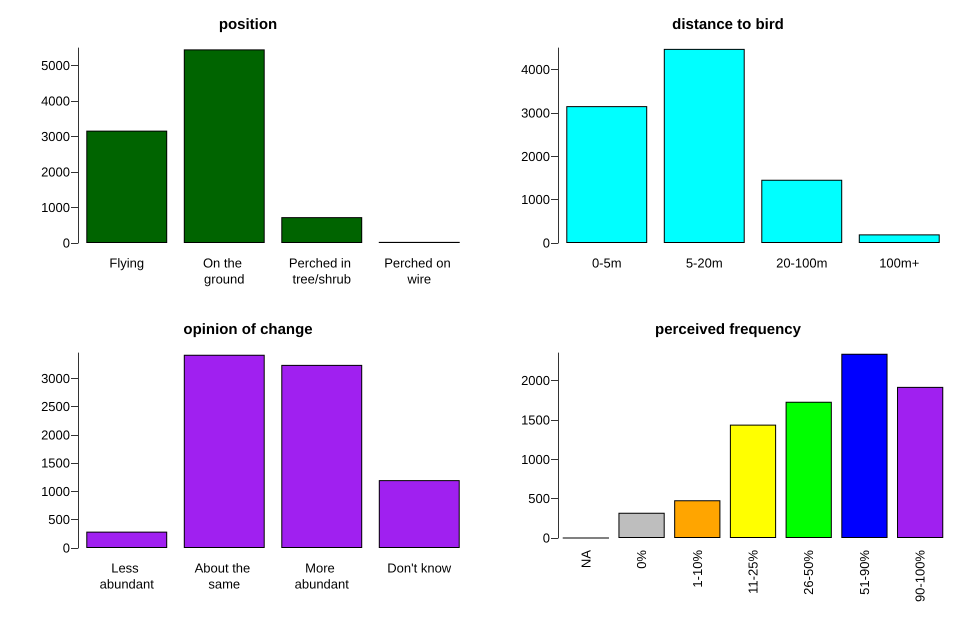 This screenshot has height=635, width=976. What do you see at coordinates (224, 271) in the screenshot?
I see `x-tick-label: On the ground` at bounding box center [224, 271].